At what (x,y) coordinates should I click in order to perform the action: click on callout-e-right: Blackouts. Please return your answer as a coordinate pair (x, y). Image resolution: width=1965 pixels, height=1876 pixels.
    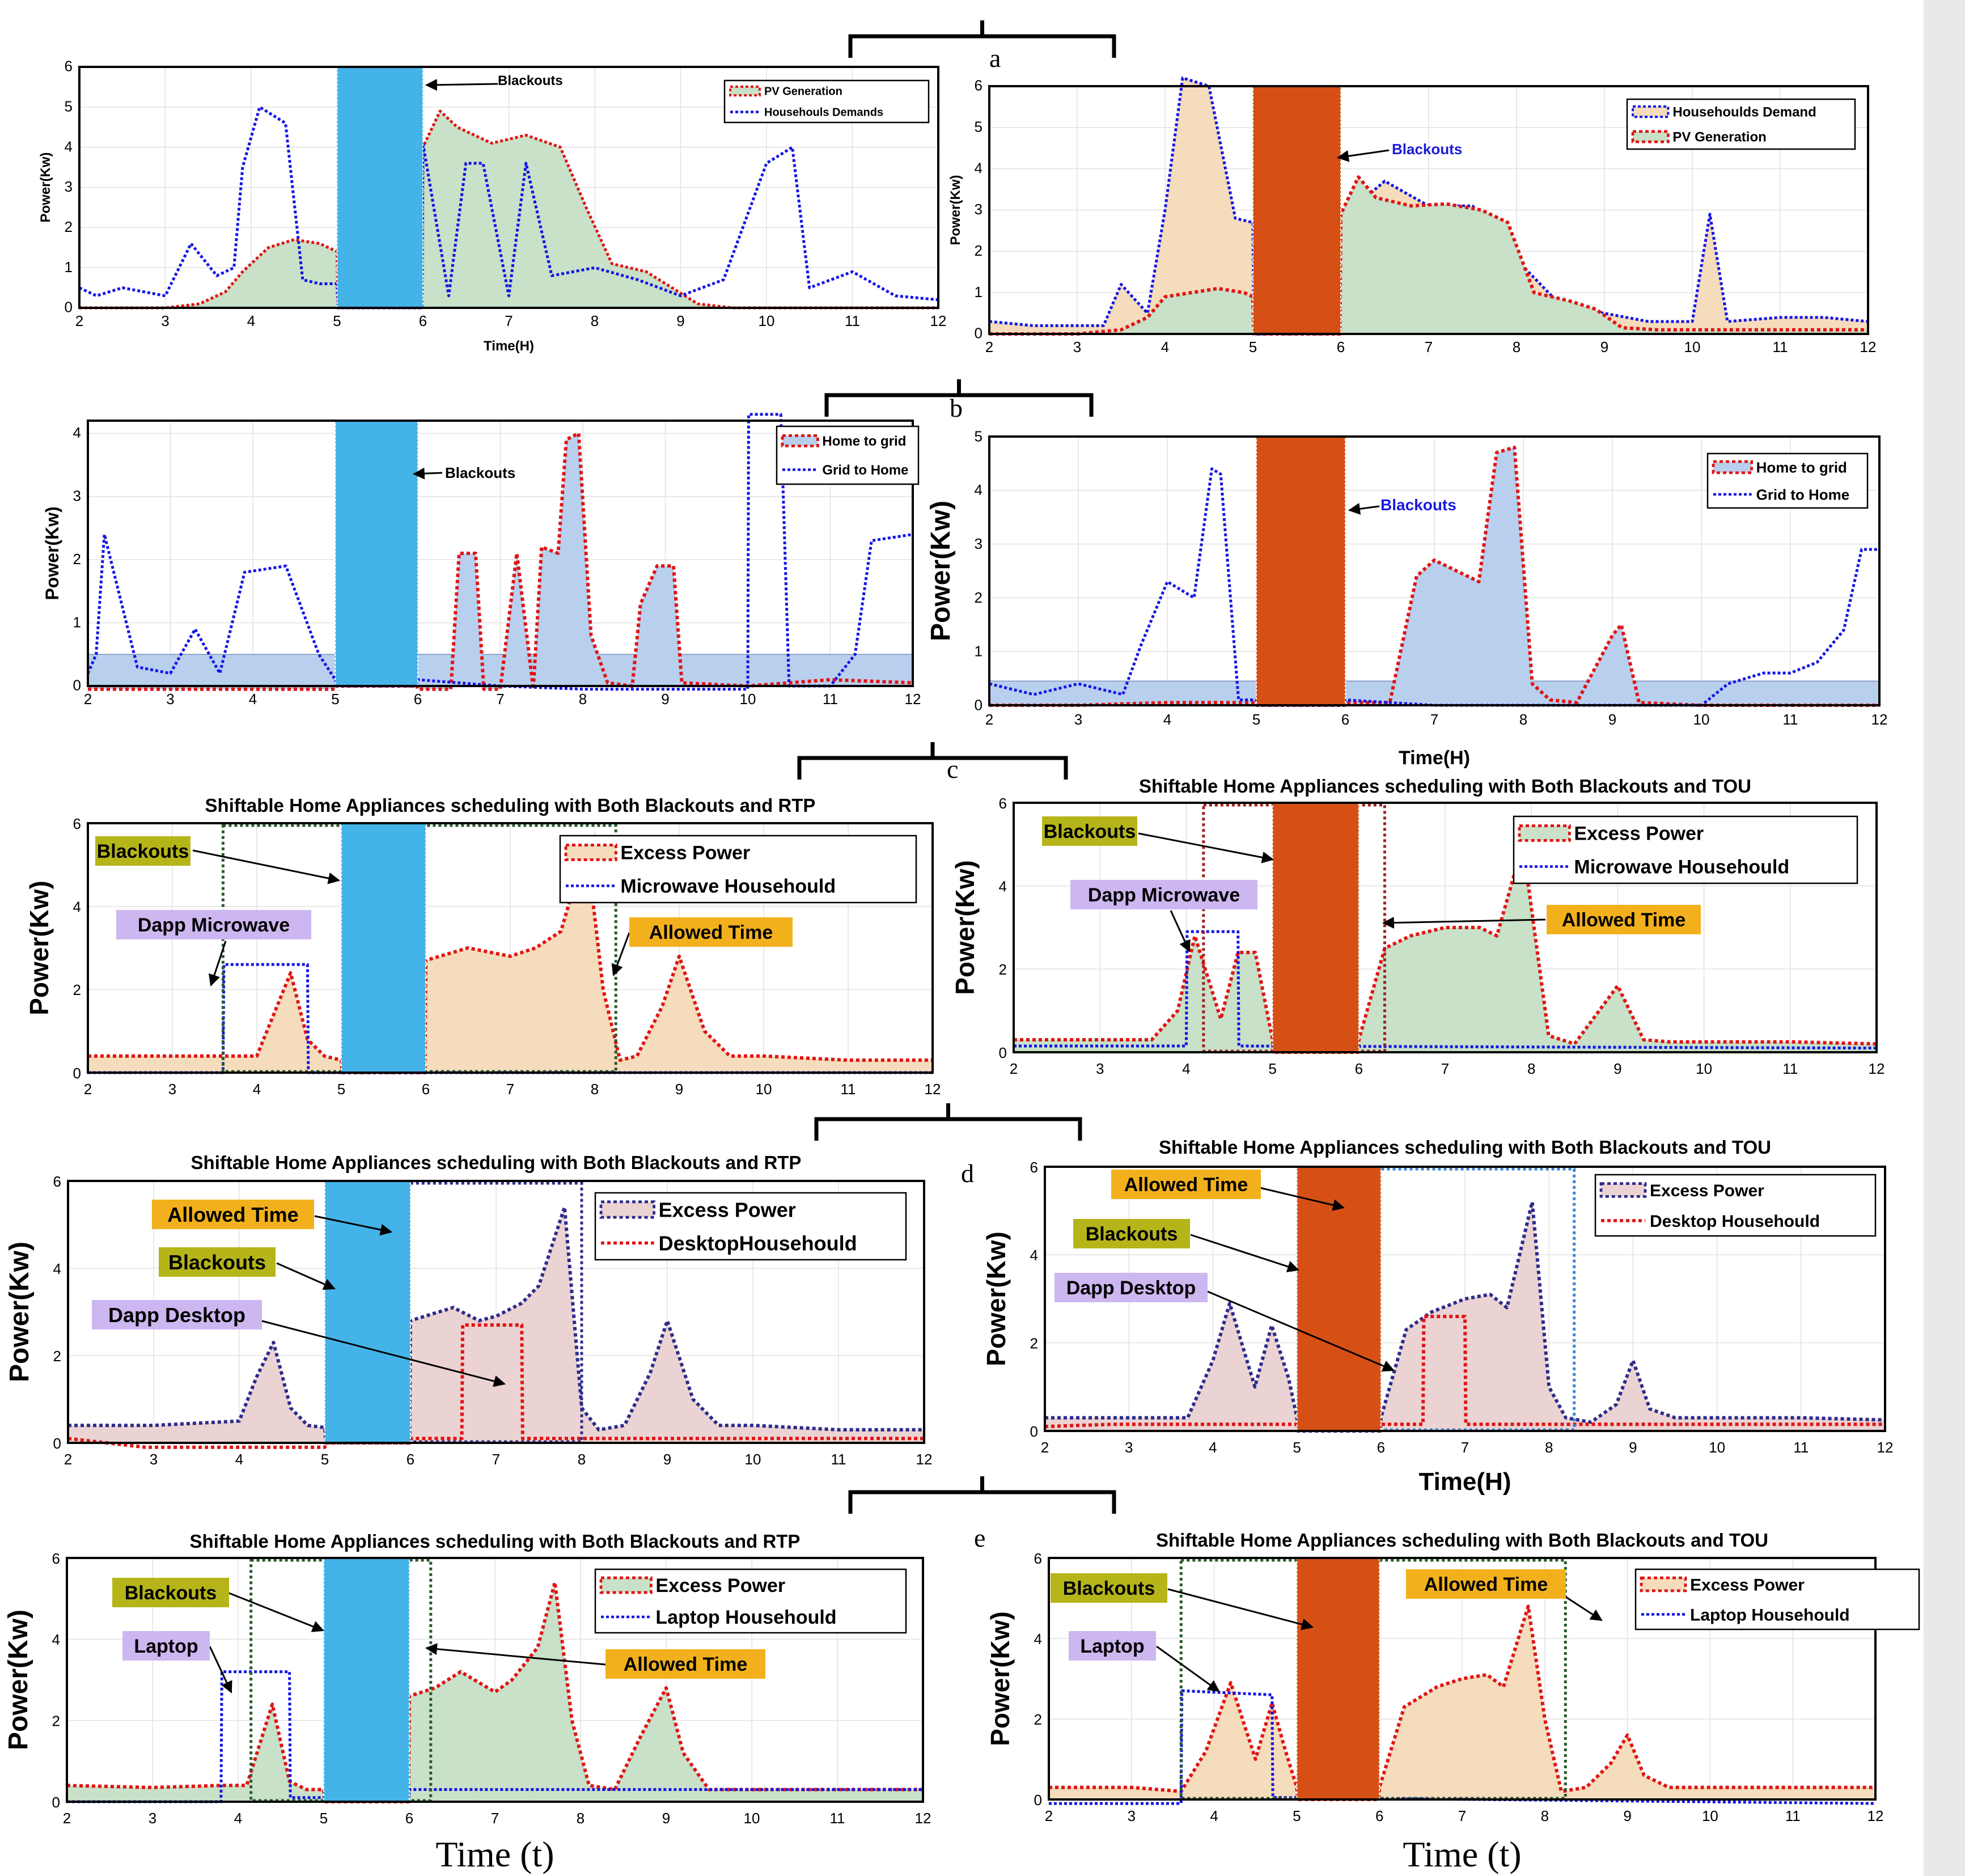
    Looking at the image, I should click on (1182, 1602).